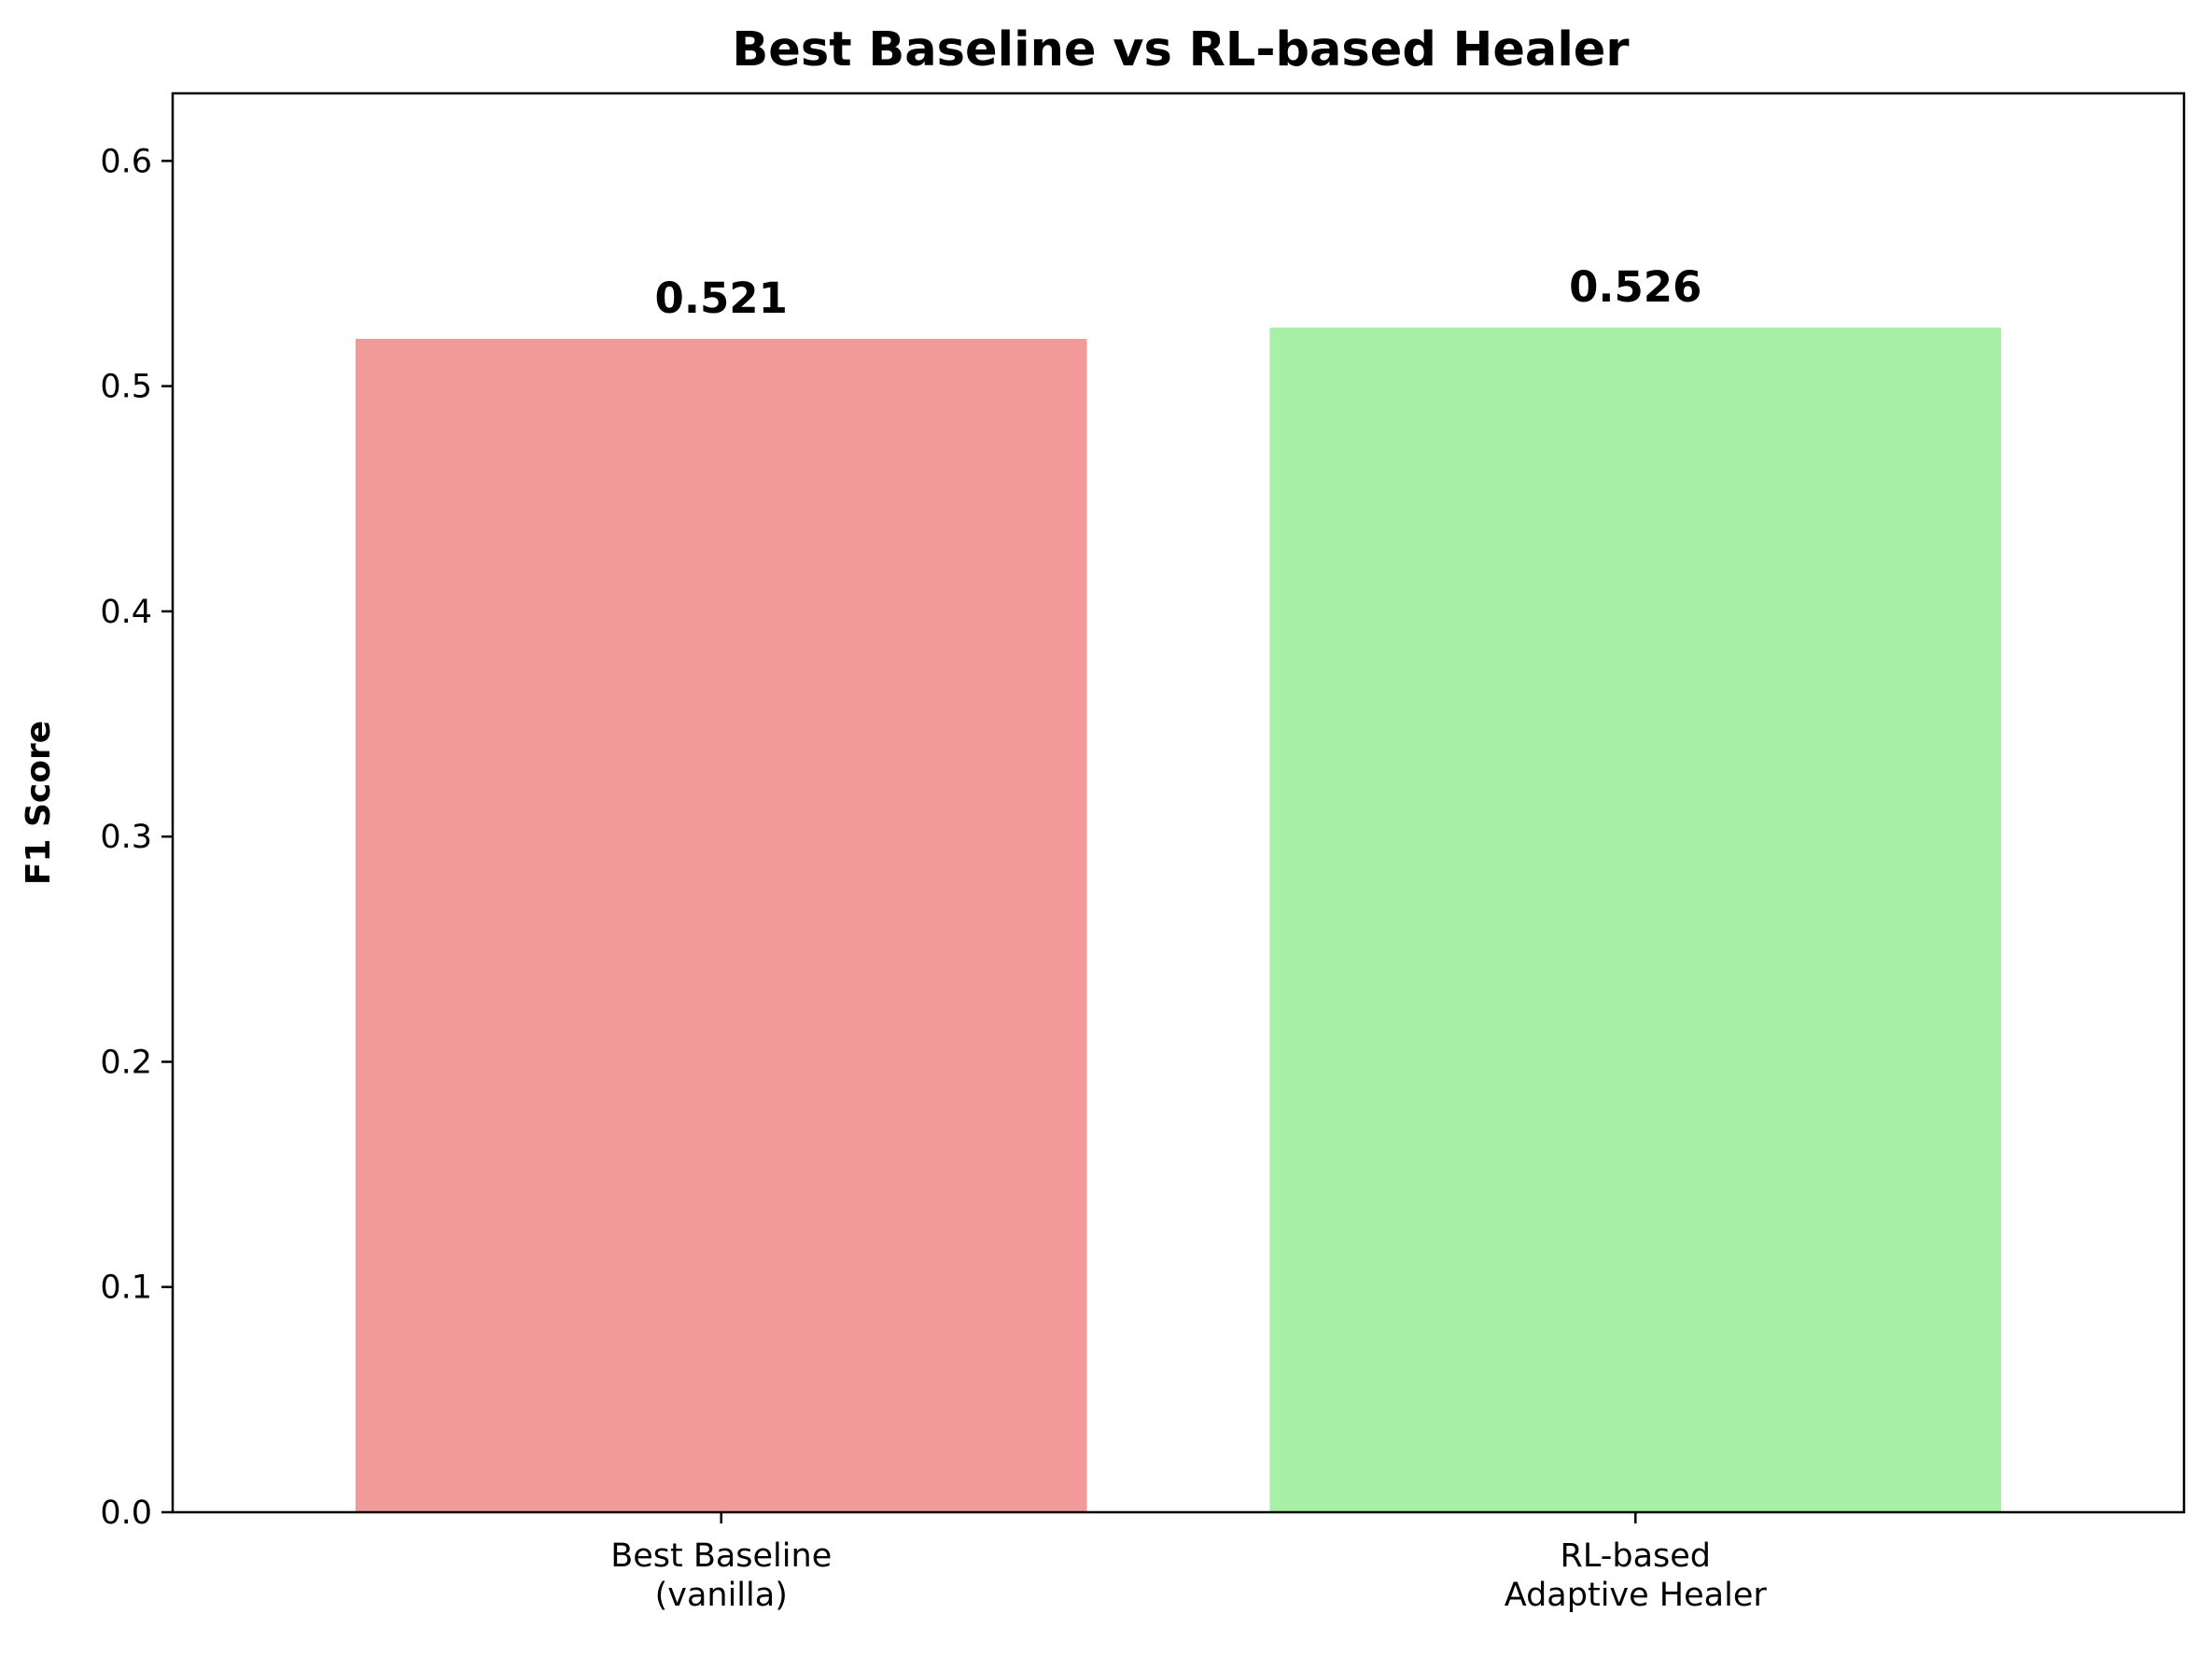 The height and width of the screenshot is (1656, 2212). I want to click on bar-value-label-0: 0.521, so click(721, 299).